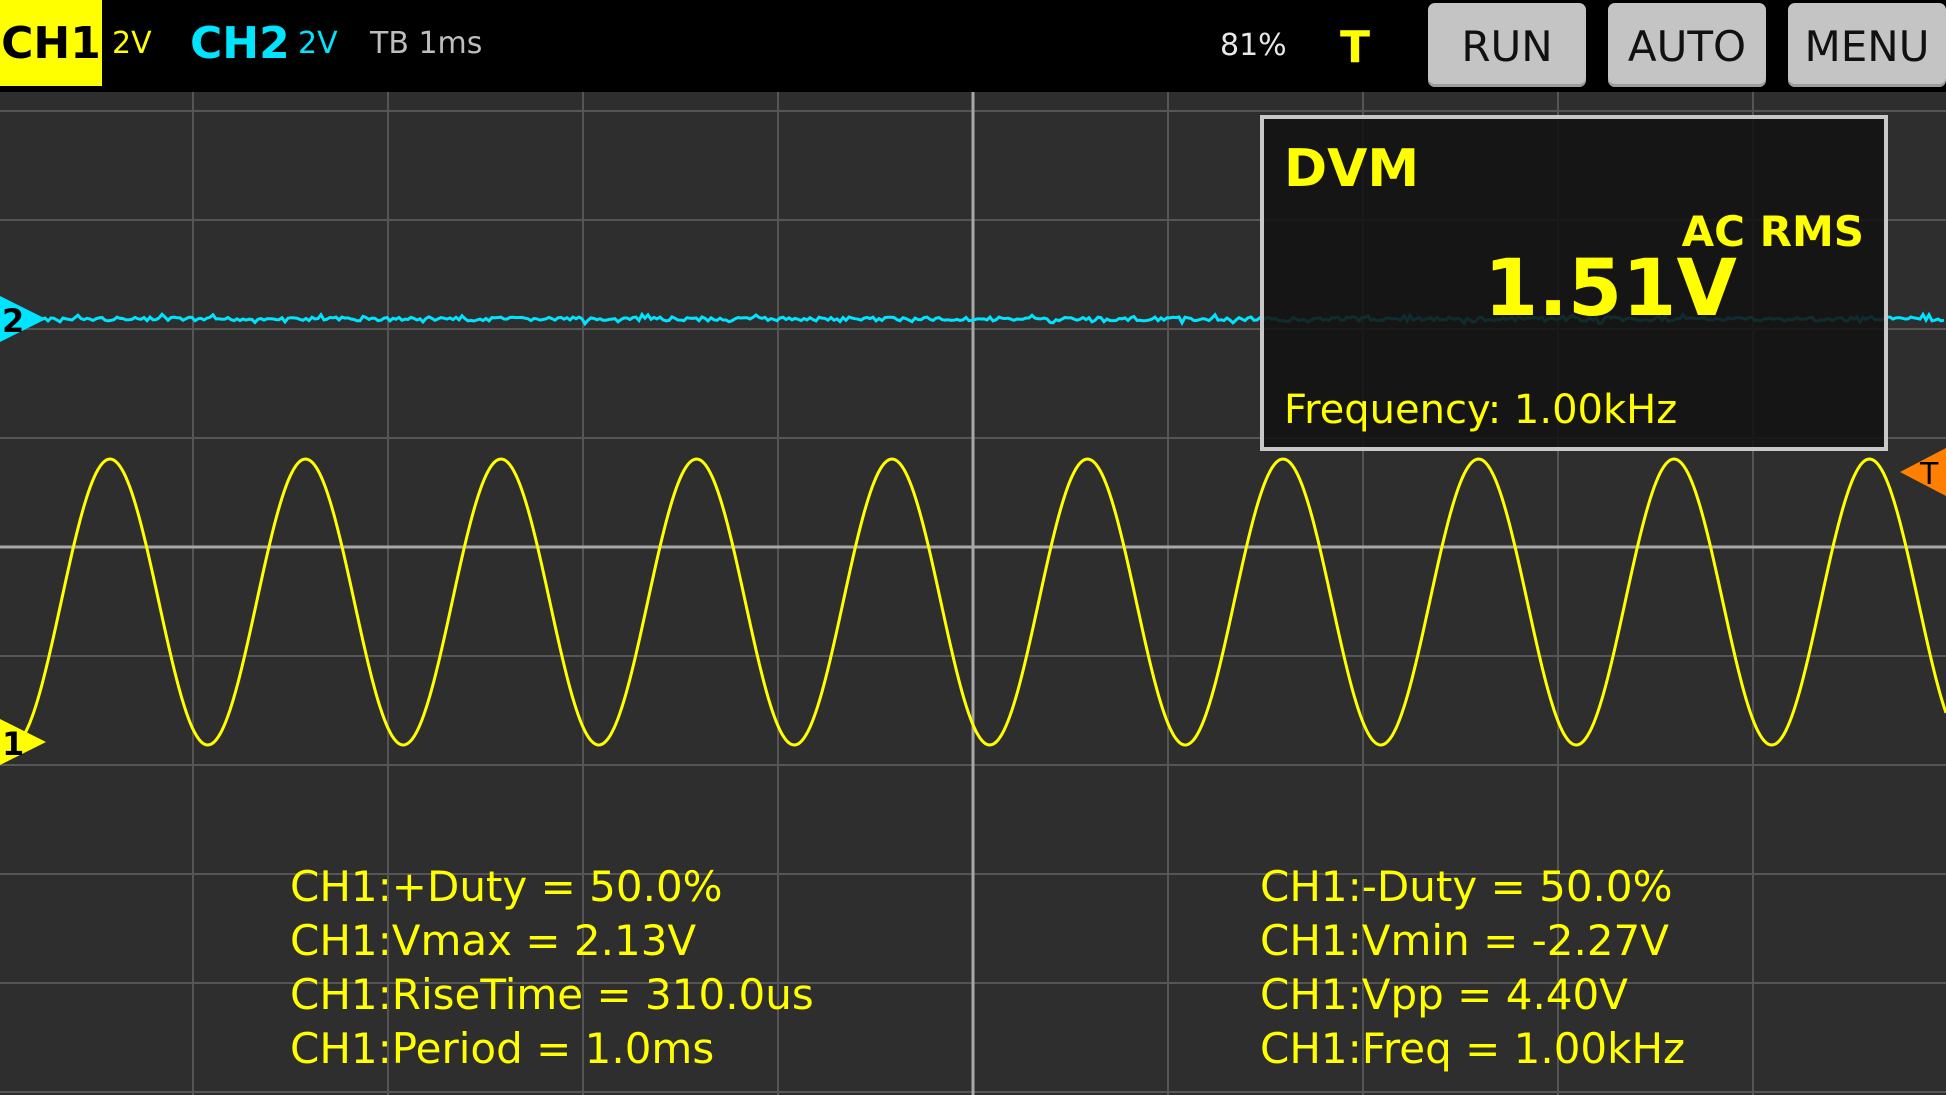  I want to click on dvm-panel: DVM AC RMS 1.51V Frequency: 1.00kHz, so click(1574, 283).